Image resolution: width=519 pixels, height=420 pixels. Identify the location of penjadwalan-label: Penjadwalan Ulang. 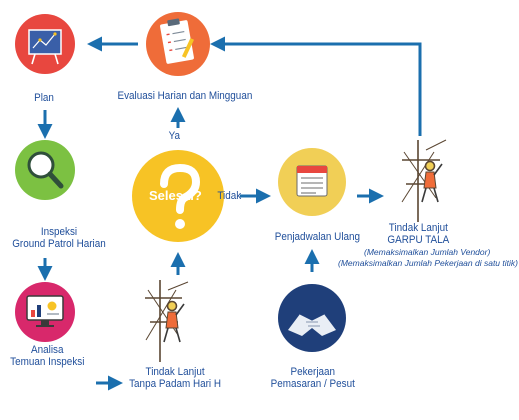
(317, 237).